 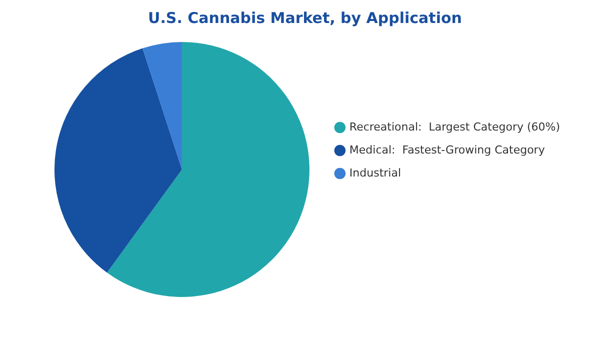 What do you see at coordinates (375, 173) in the screenshot?
I see `legend-label: Industrial` at bounding box center [375, 173].